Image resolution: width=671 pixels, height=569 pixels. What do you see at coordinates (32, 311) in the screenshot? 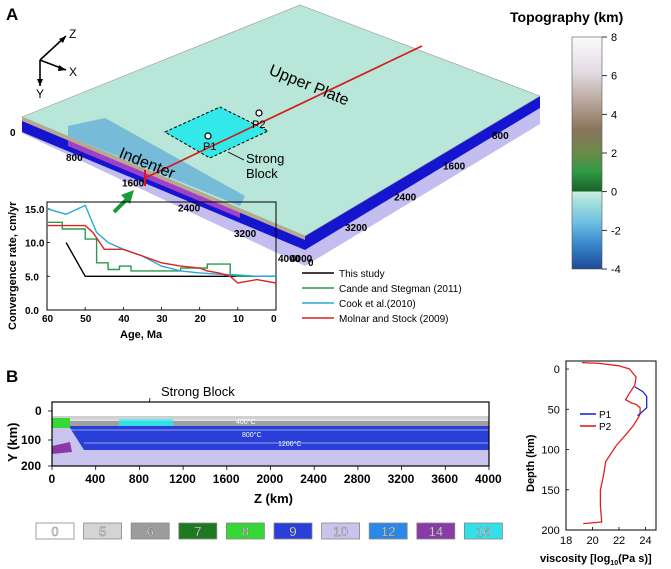
I see `conv-ytick-label: 0.0` at bounding box center [32, 311].